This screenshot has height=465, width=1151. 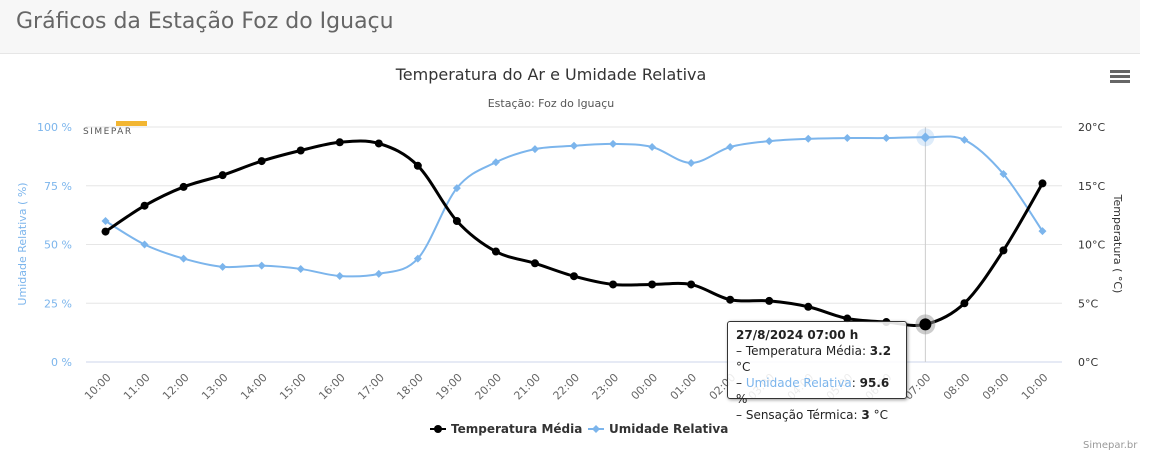 What do you see at coordinates (874, 383) in the screenshot?
I see `tooltip-value: 95.6` at bounding box center [874, 383].